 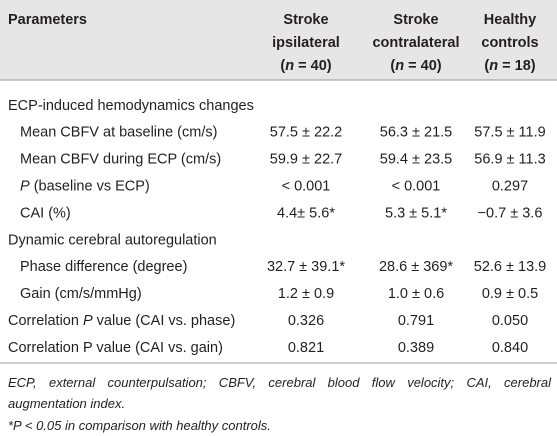 What do you see at coordinates (45, 213) in the screenshot?
I see `row-label: CAI (%)` at bounding box center [45, 213].